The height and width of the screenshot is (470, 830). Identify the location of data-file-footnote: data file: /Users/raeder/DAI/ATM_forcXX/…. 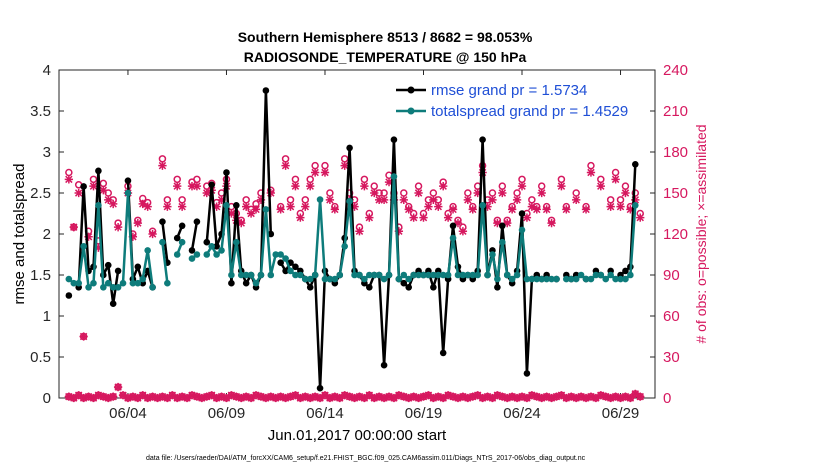
(366, 458).